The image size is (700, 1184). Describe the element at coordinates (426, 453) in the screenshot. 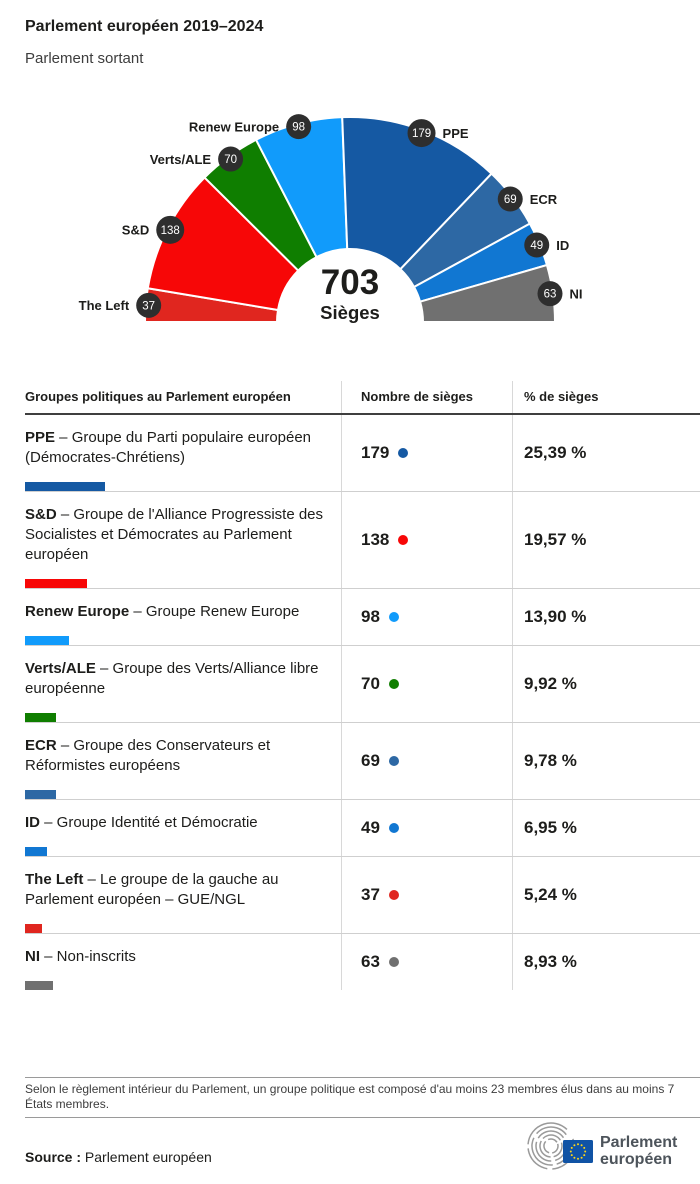

I see `seats-cell: 179` at that location.